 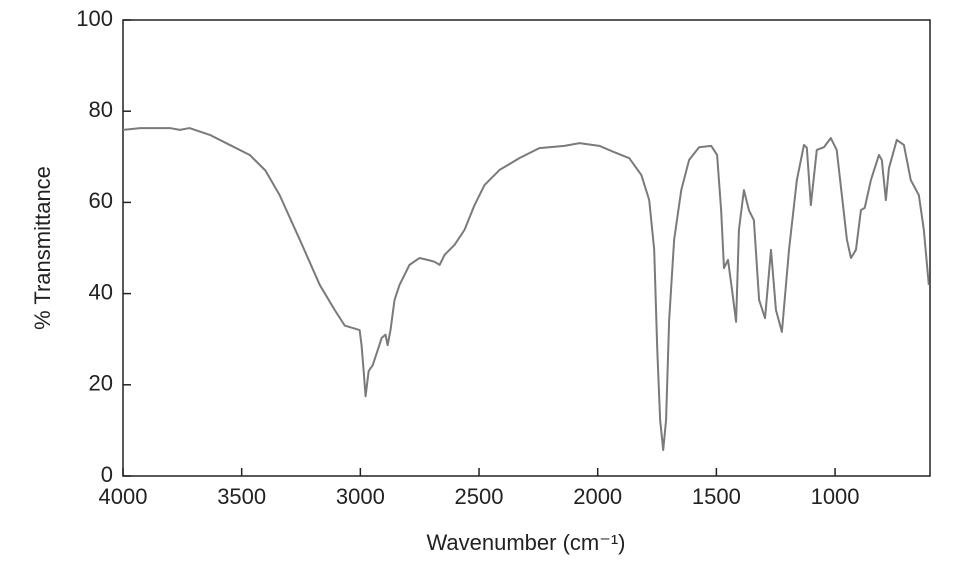 What do you see at coordinates (597, 496) in the screenshot?
I see `x-tick-label: 2000` at bounding box center [597, 496].